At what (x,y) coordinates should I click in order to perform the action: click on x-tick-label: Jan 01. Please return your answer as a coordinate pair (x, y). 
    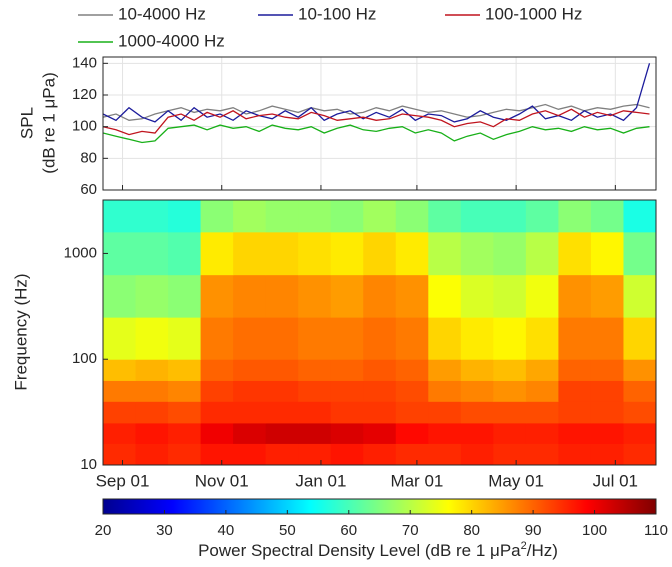
    Looking at the image, I should click on (320, 480).